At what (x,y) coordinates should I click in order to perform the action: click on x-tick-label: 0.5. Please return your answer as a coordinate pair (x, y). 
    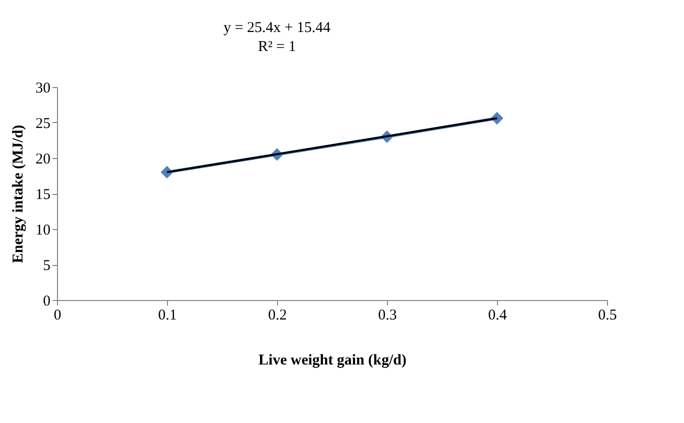
    Looking at the image, I should click on (607, 316).